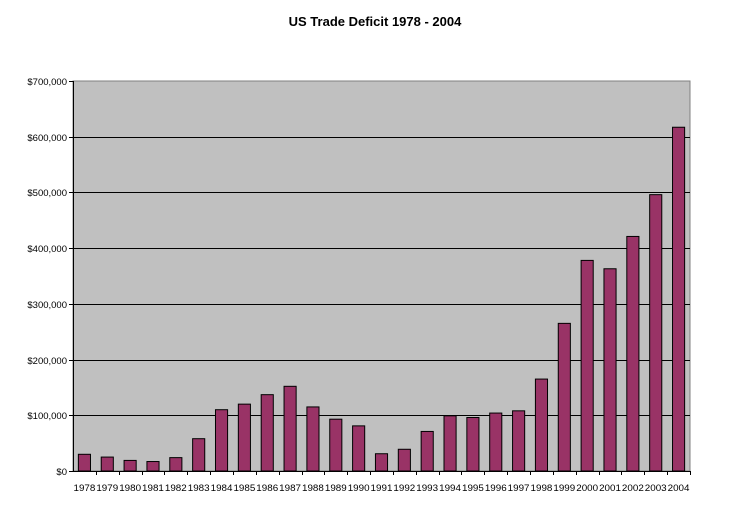 The height and width of the screenshot is (514, 750). I want to click on x-tick-label: 1994, so click(450, 488).